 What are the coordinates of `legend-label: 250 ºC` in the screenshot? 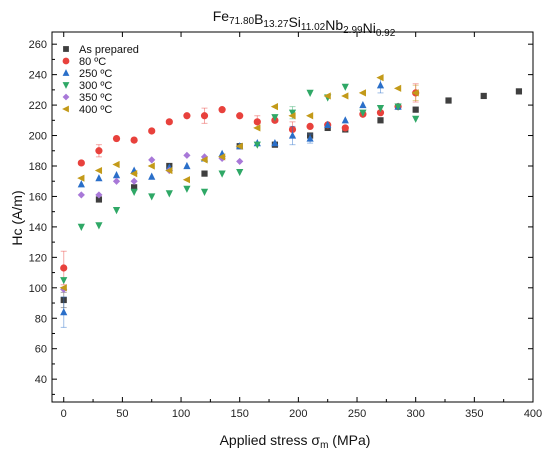 It's located at (95, 74).